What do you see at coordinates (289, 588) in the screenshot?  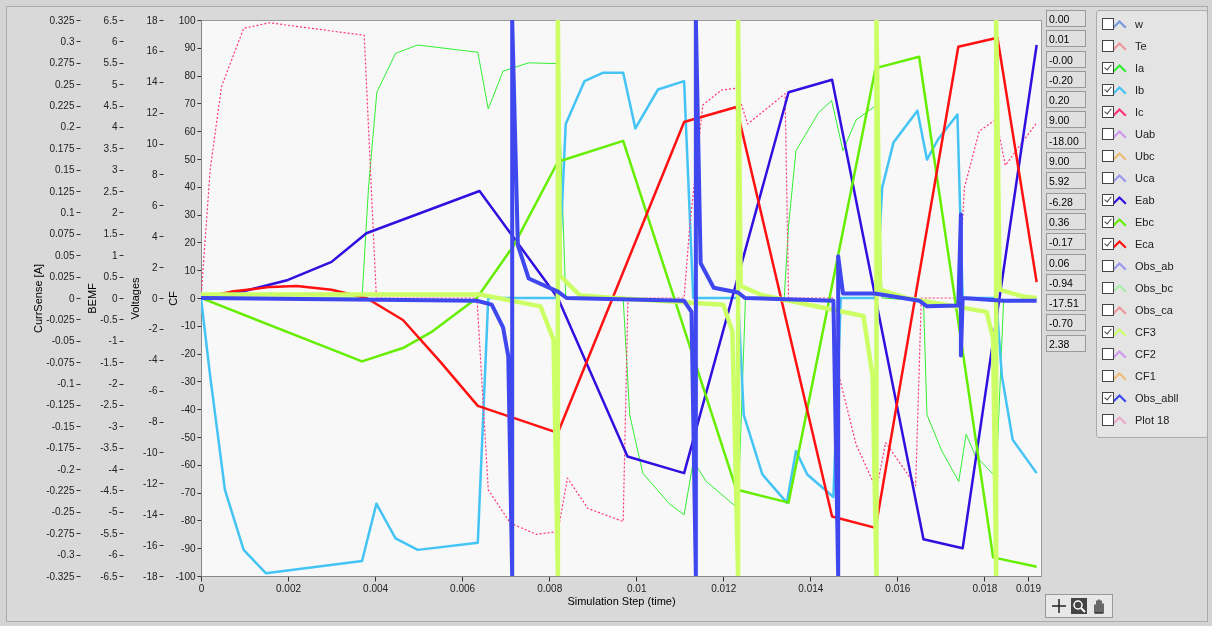 I see `x-tick-label: 0.002` at bounding box center [289, 588].